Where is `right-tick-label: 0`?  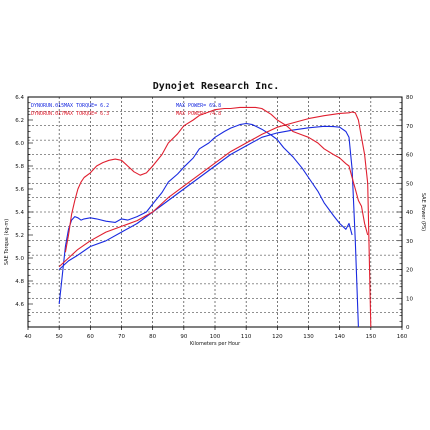
right-tick-label: 0 is located at coordinates (408, 328).